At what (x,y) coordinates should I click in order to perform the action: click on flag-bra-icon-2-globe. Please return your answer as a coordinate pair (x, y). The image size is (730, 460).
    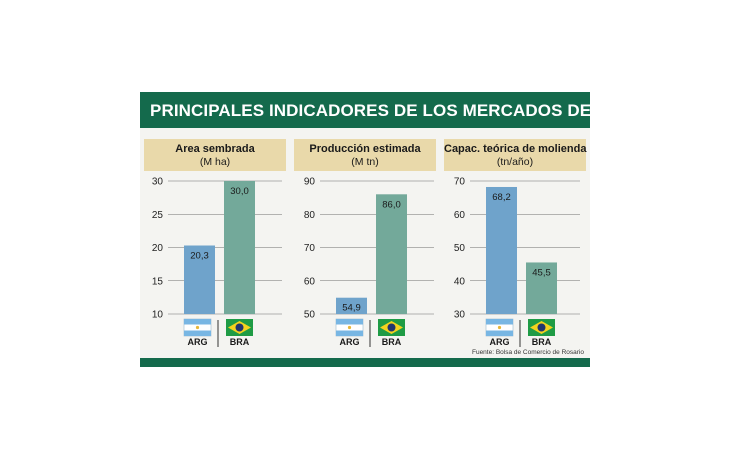
    Looking at the image, I should click on (541, 327).